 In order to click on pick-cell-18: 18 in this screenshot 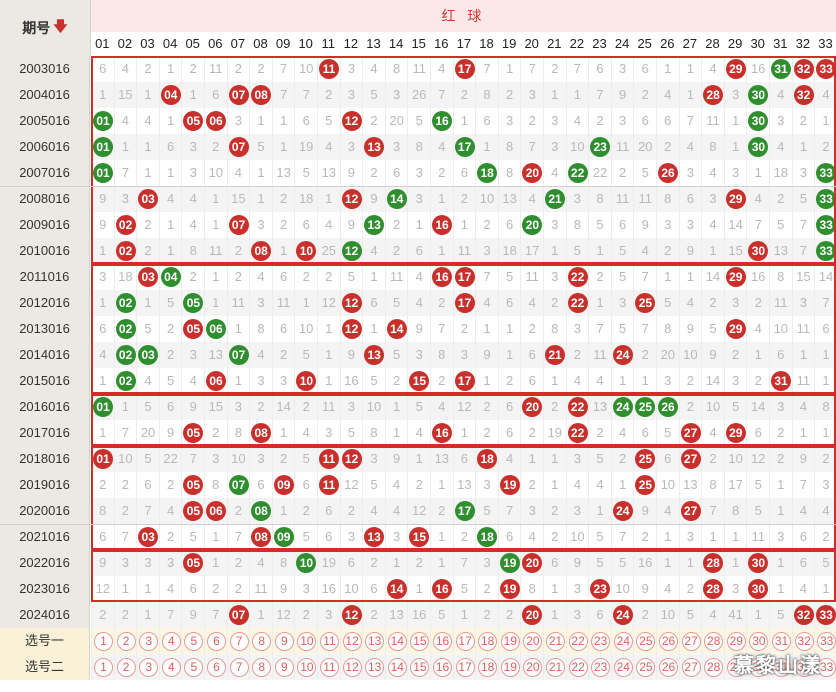, I will do `click(486, 641)`.